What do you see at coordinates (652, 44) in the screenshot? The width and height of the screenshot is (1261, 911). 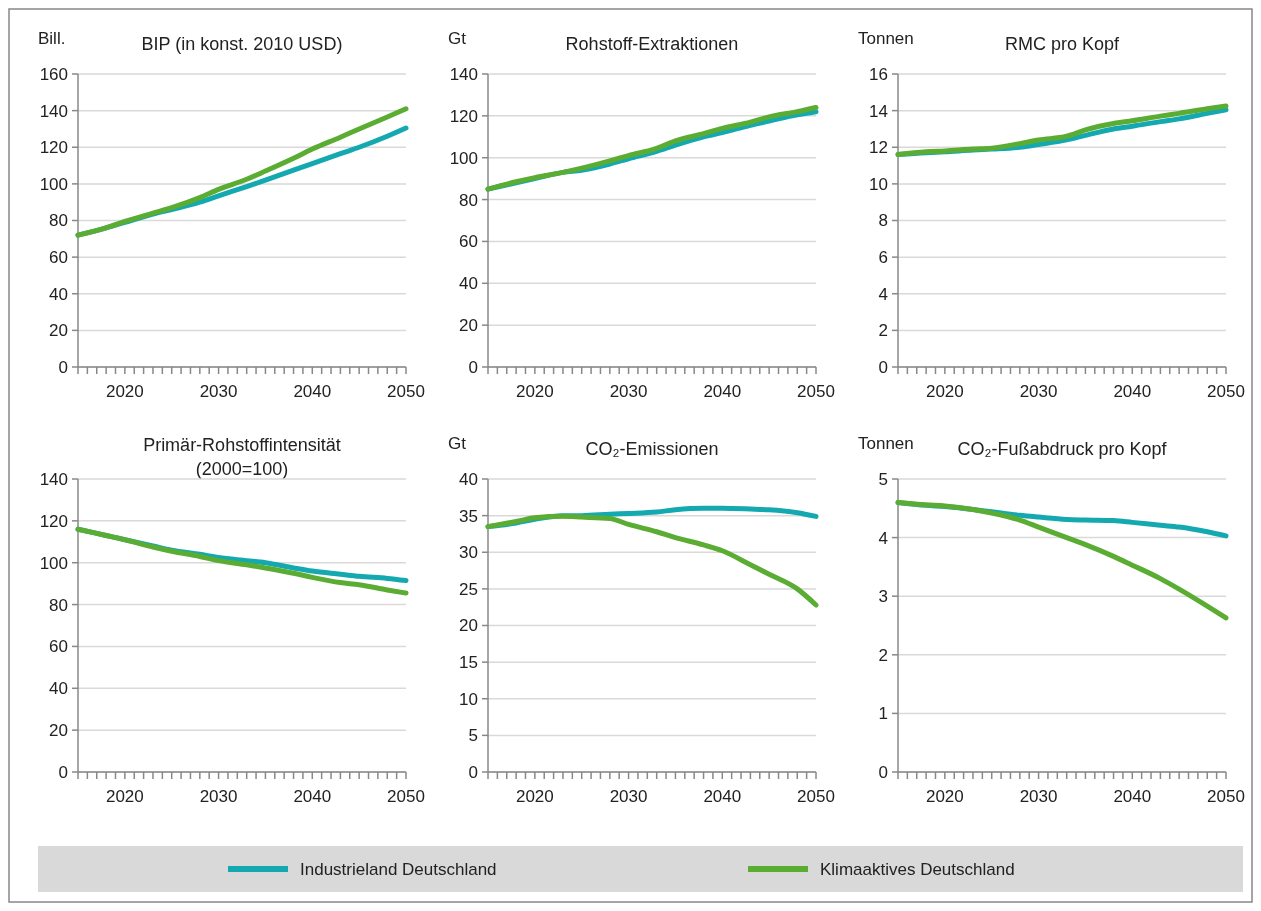 I see `chart-title: Rohstoff-Extraktionen` at bounding box center [652, 44].